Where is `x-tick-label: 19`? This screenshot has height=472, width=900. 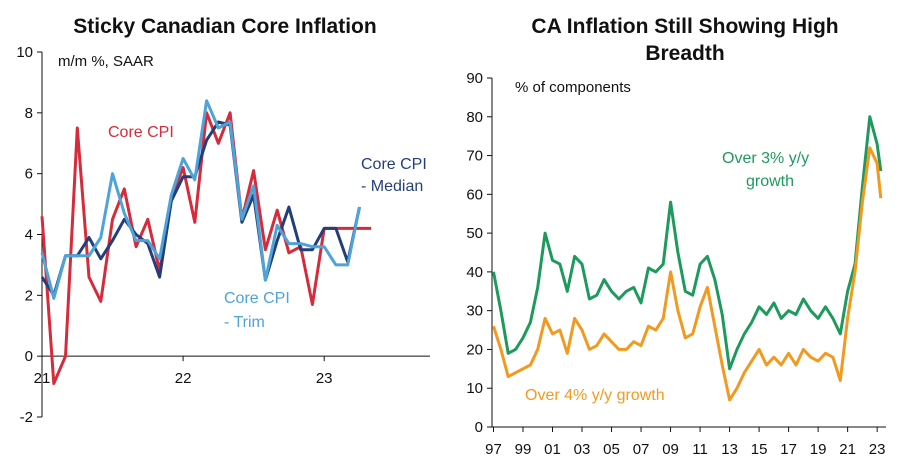 x-tick-label: 19 is located at coordinates (818, 449).